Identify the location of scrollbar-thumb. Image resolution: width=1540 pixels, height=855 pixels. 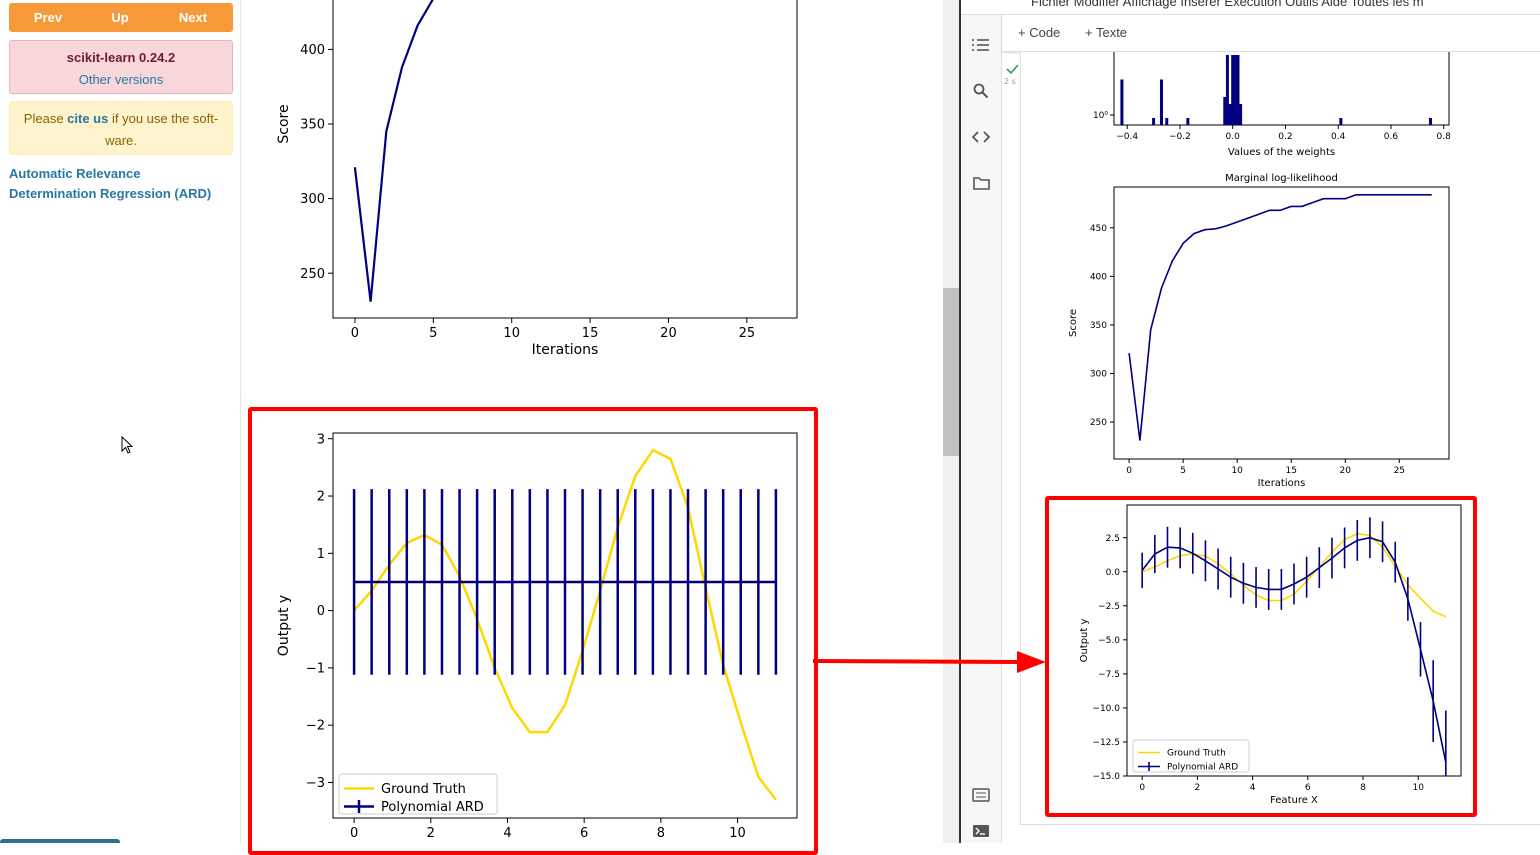
(951, 372).